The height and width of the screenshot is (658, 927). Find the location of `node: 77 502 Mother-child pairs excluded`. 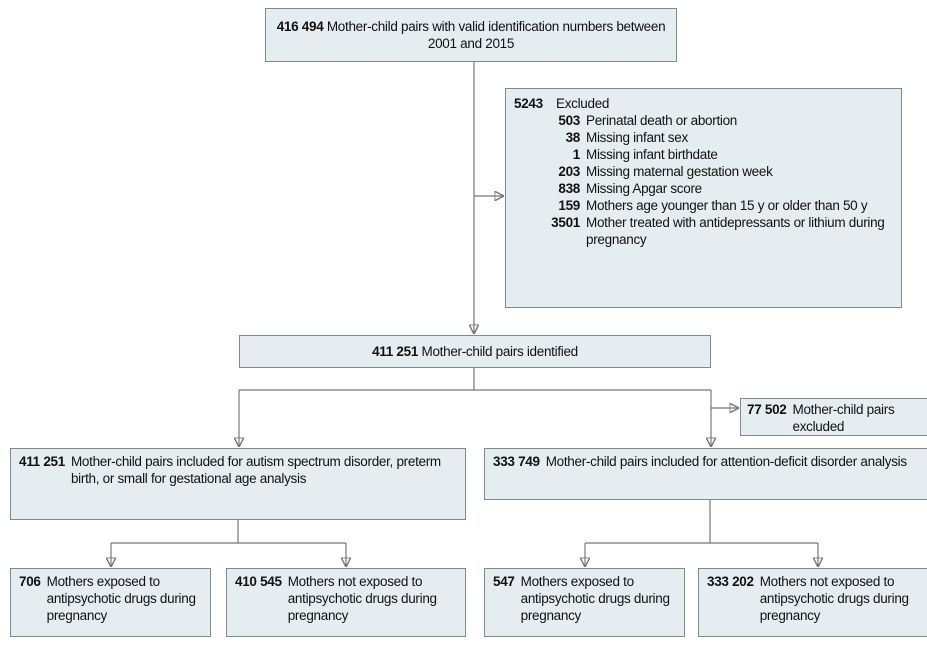

node: 77 502 Mother-child pairs excluded is located at coordinates (833, 417).